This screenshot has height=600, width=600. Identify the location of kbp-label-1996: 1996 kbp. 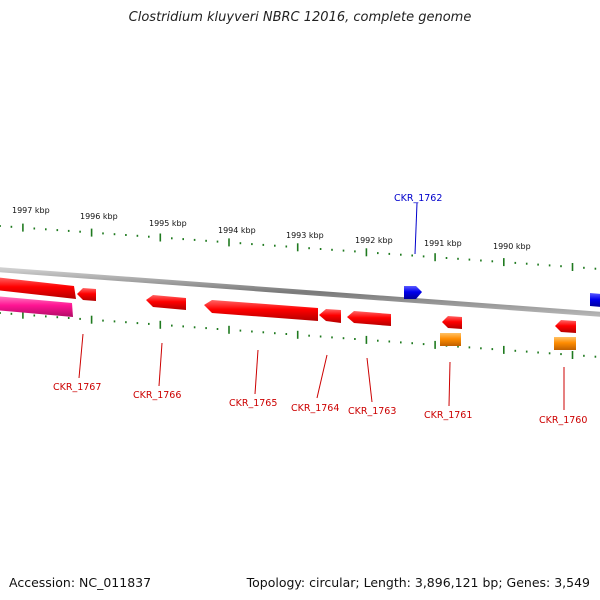
(99, 216).